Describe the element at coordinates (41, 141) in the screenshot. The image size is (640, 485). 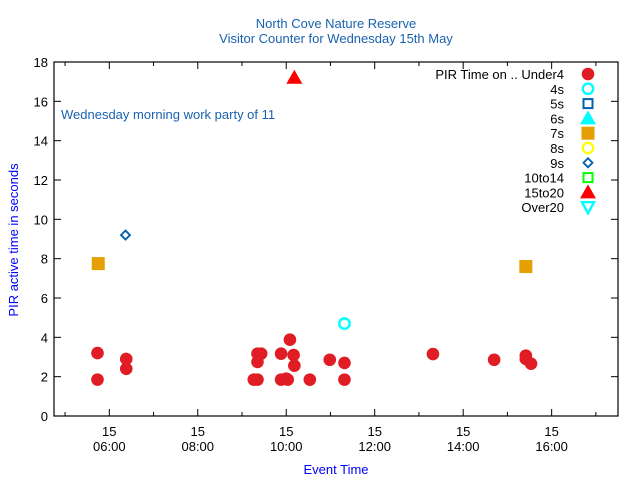
I see `y-tick-label: 14` at that location.